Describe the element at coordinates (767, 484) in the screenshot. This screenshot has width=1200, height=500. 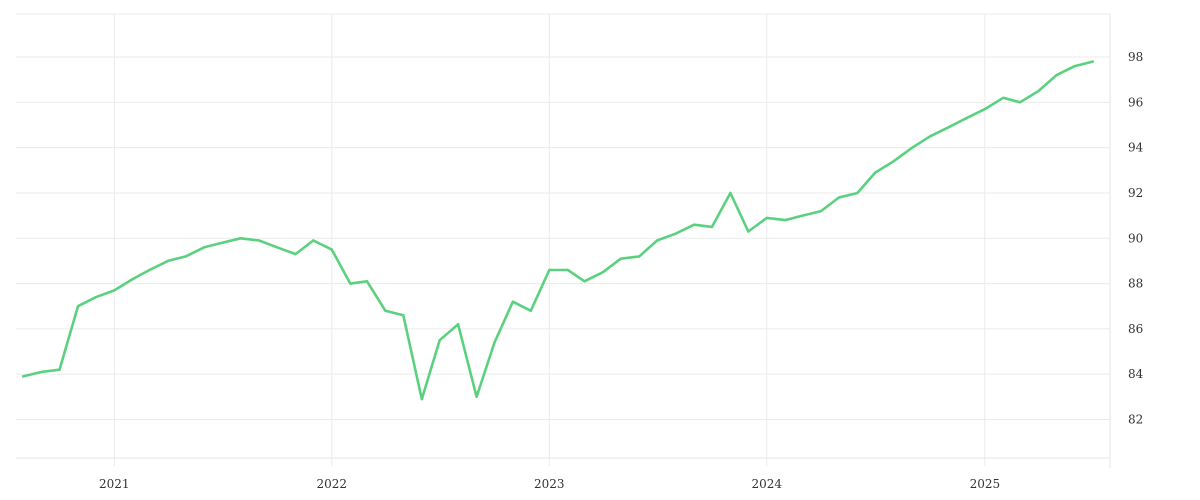
I see `x-tick-label: 2024` at that location.